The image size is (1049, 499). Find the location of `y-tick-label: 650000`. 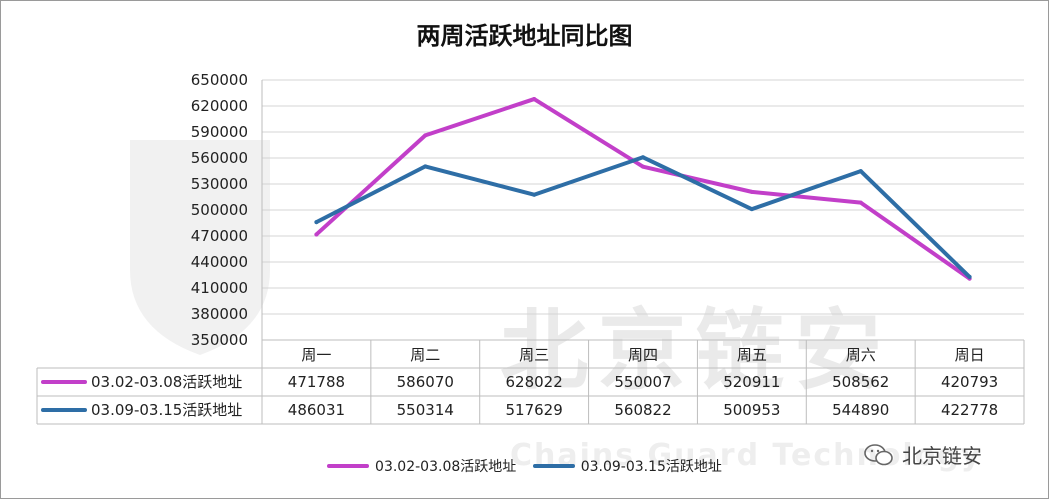

y-tick-label: 650000 is located at coordinates (219, 80).